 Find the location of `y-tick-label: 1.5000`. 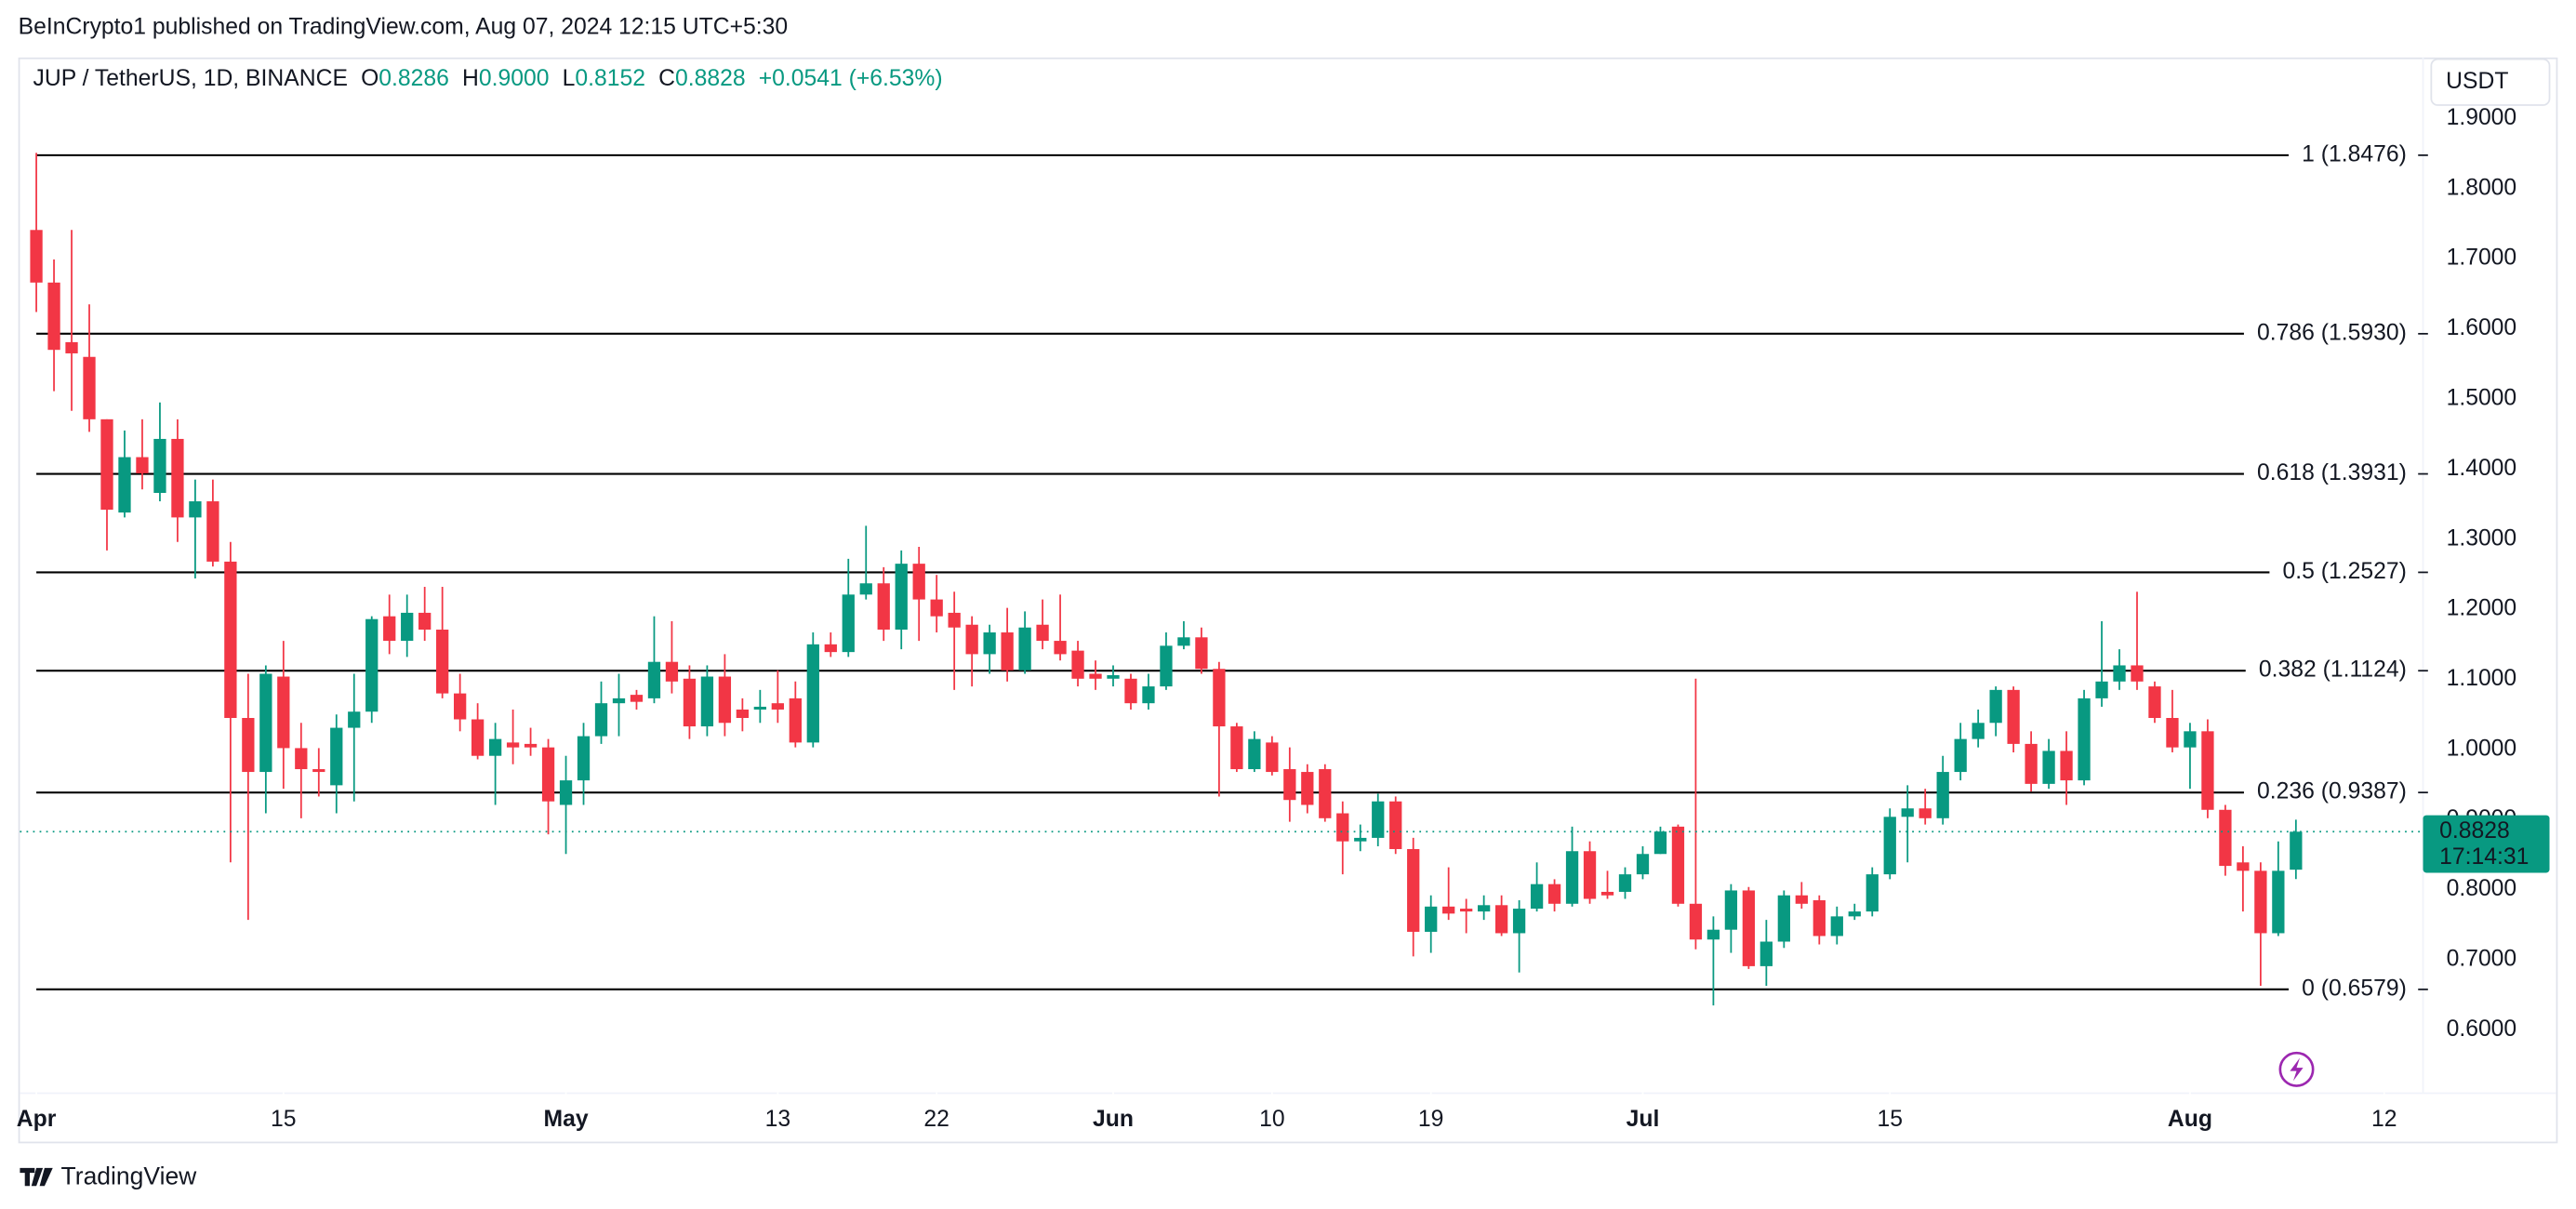

y-tick-label: 1.5000 is located at coordinates (2482, 398).